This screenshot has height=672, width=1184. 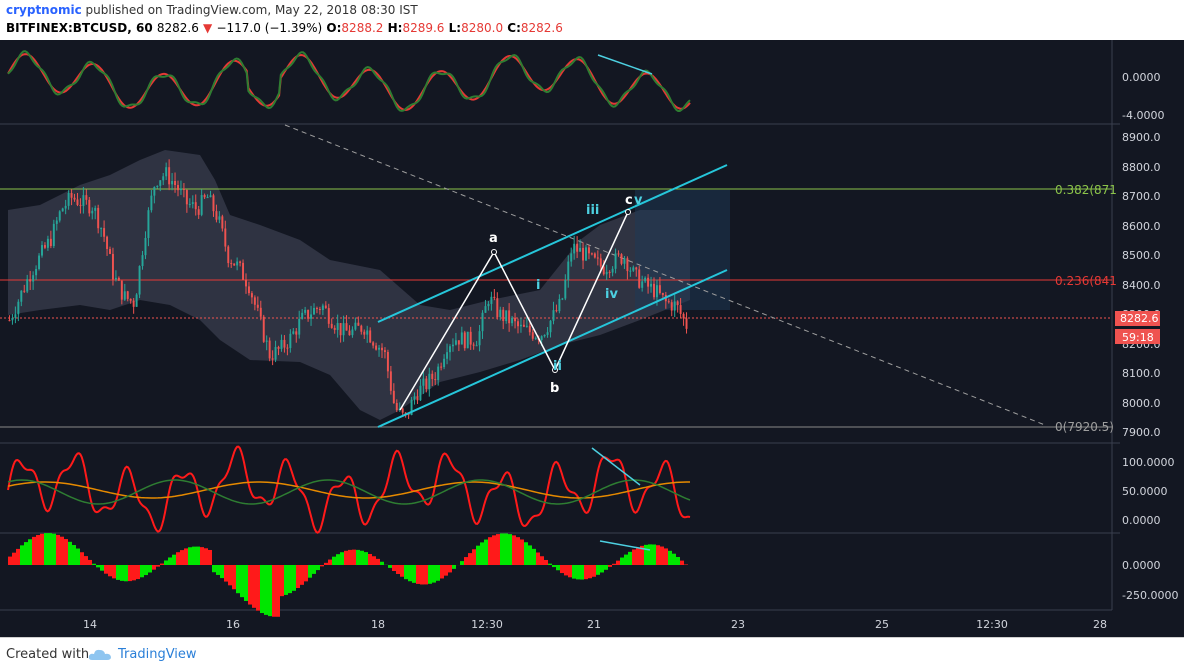 What do you see at coordinates (1138, 337) in the screenshot?
I see `countdown-badge-text: 59:18` at bounding box center [1138, 337].